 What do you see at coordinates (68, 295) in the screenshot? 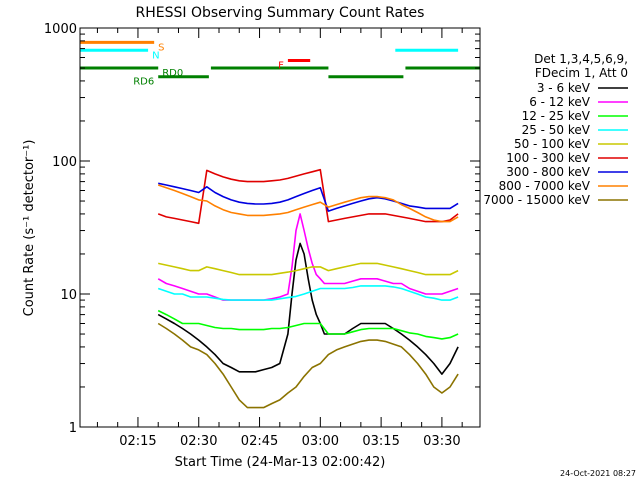
I see `y-tick-label: 10` at bounding box center [68, 295].